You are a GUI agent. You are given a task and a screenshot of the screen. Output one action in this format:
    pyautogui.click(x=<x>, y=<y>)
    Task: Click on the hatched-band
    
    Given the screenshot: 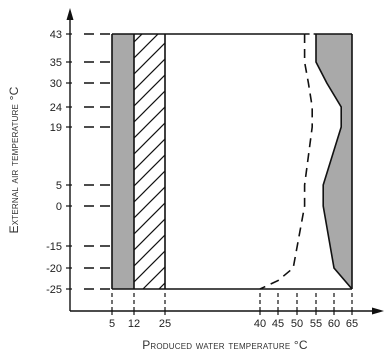 What is the action you would take?
    pyautogui.click(x=149, y=161)
    